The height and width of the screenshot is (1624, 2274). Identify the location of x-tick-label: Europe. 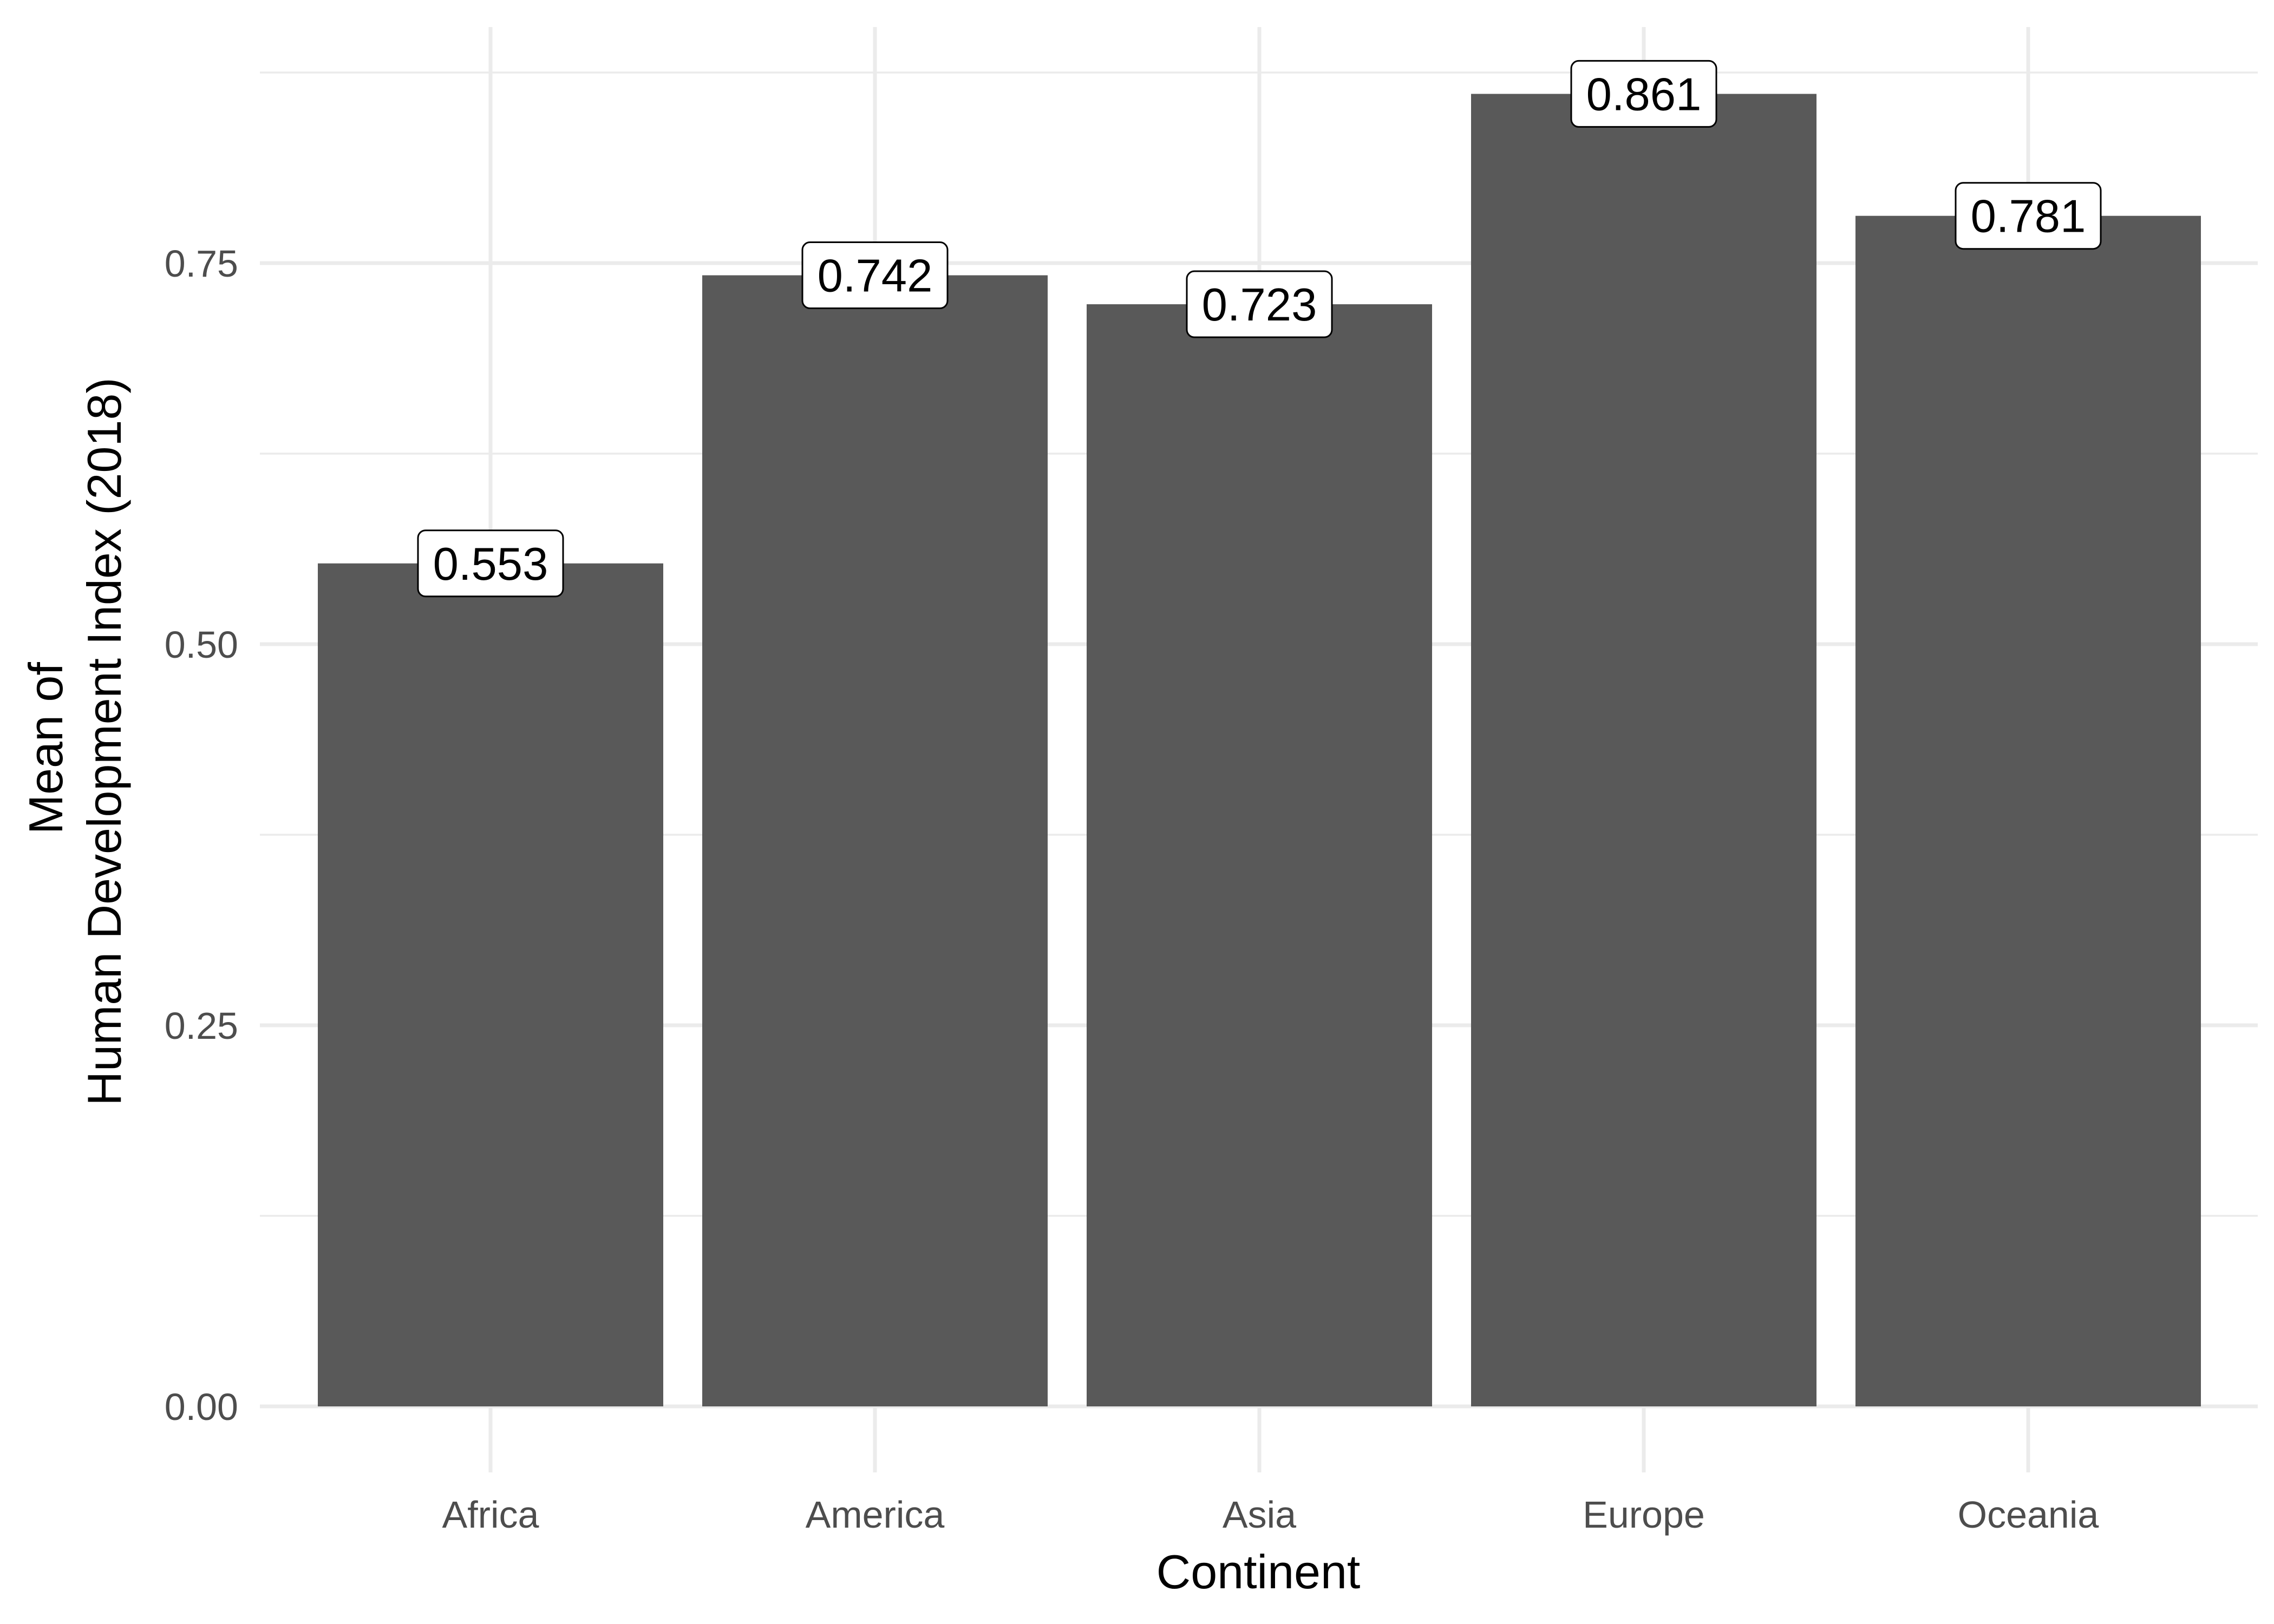
(1644, 1515).